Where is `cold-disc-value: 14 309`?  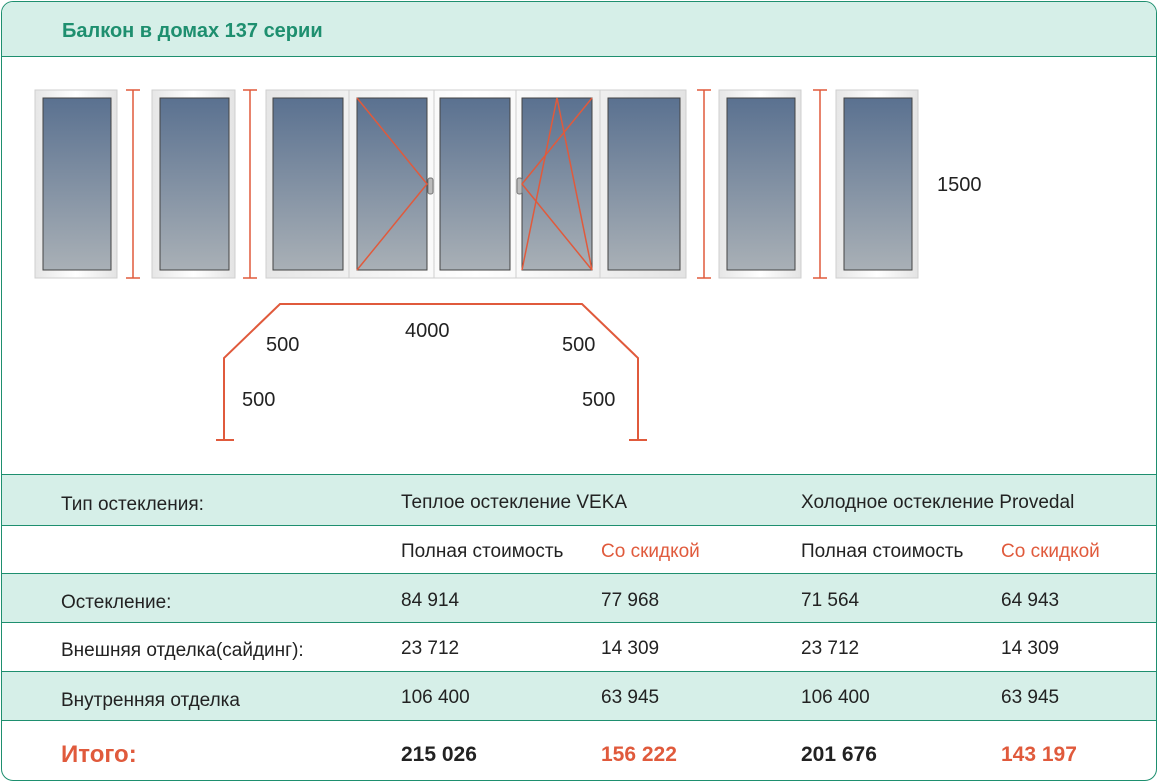 cold-disc-value: 14 309 is located at coordinates (1030, 648).